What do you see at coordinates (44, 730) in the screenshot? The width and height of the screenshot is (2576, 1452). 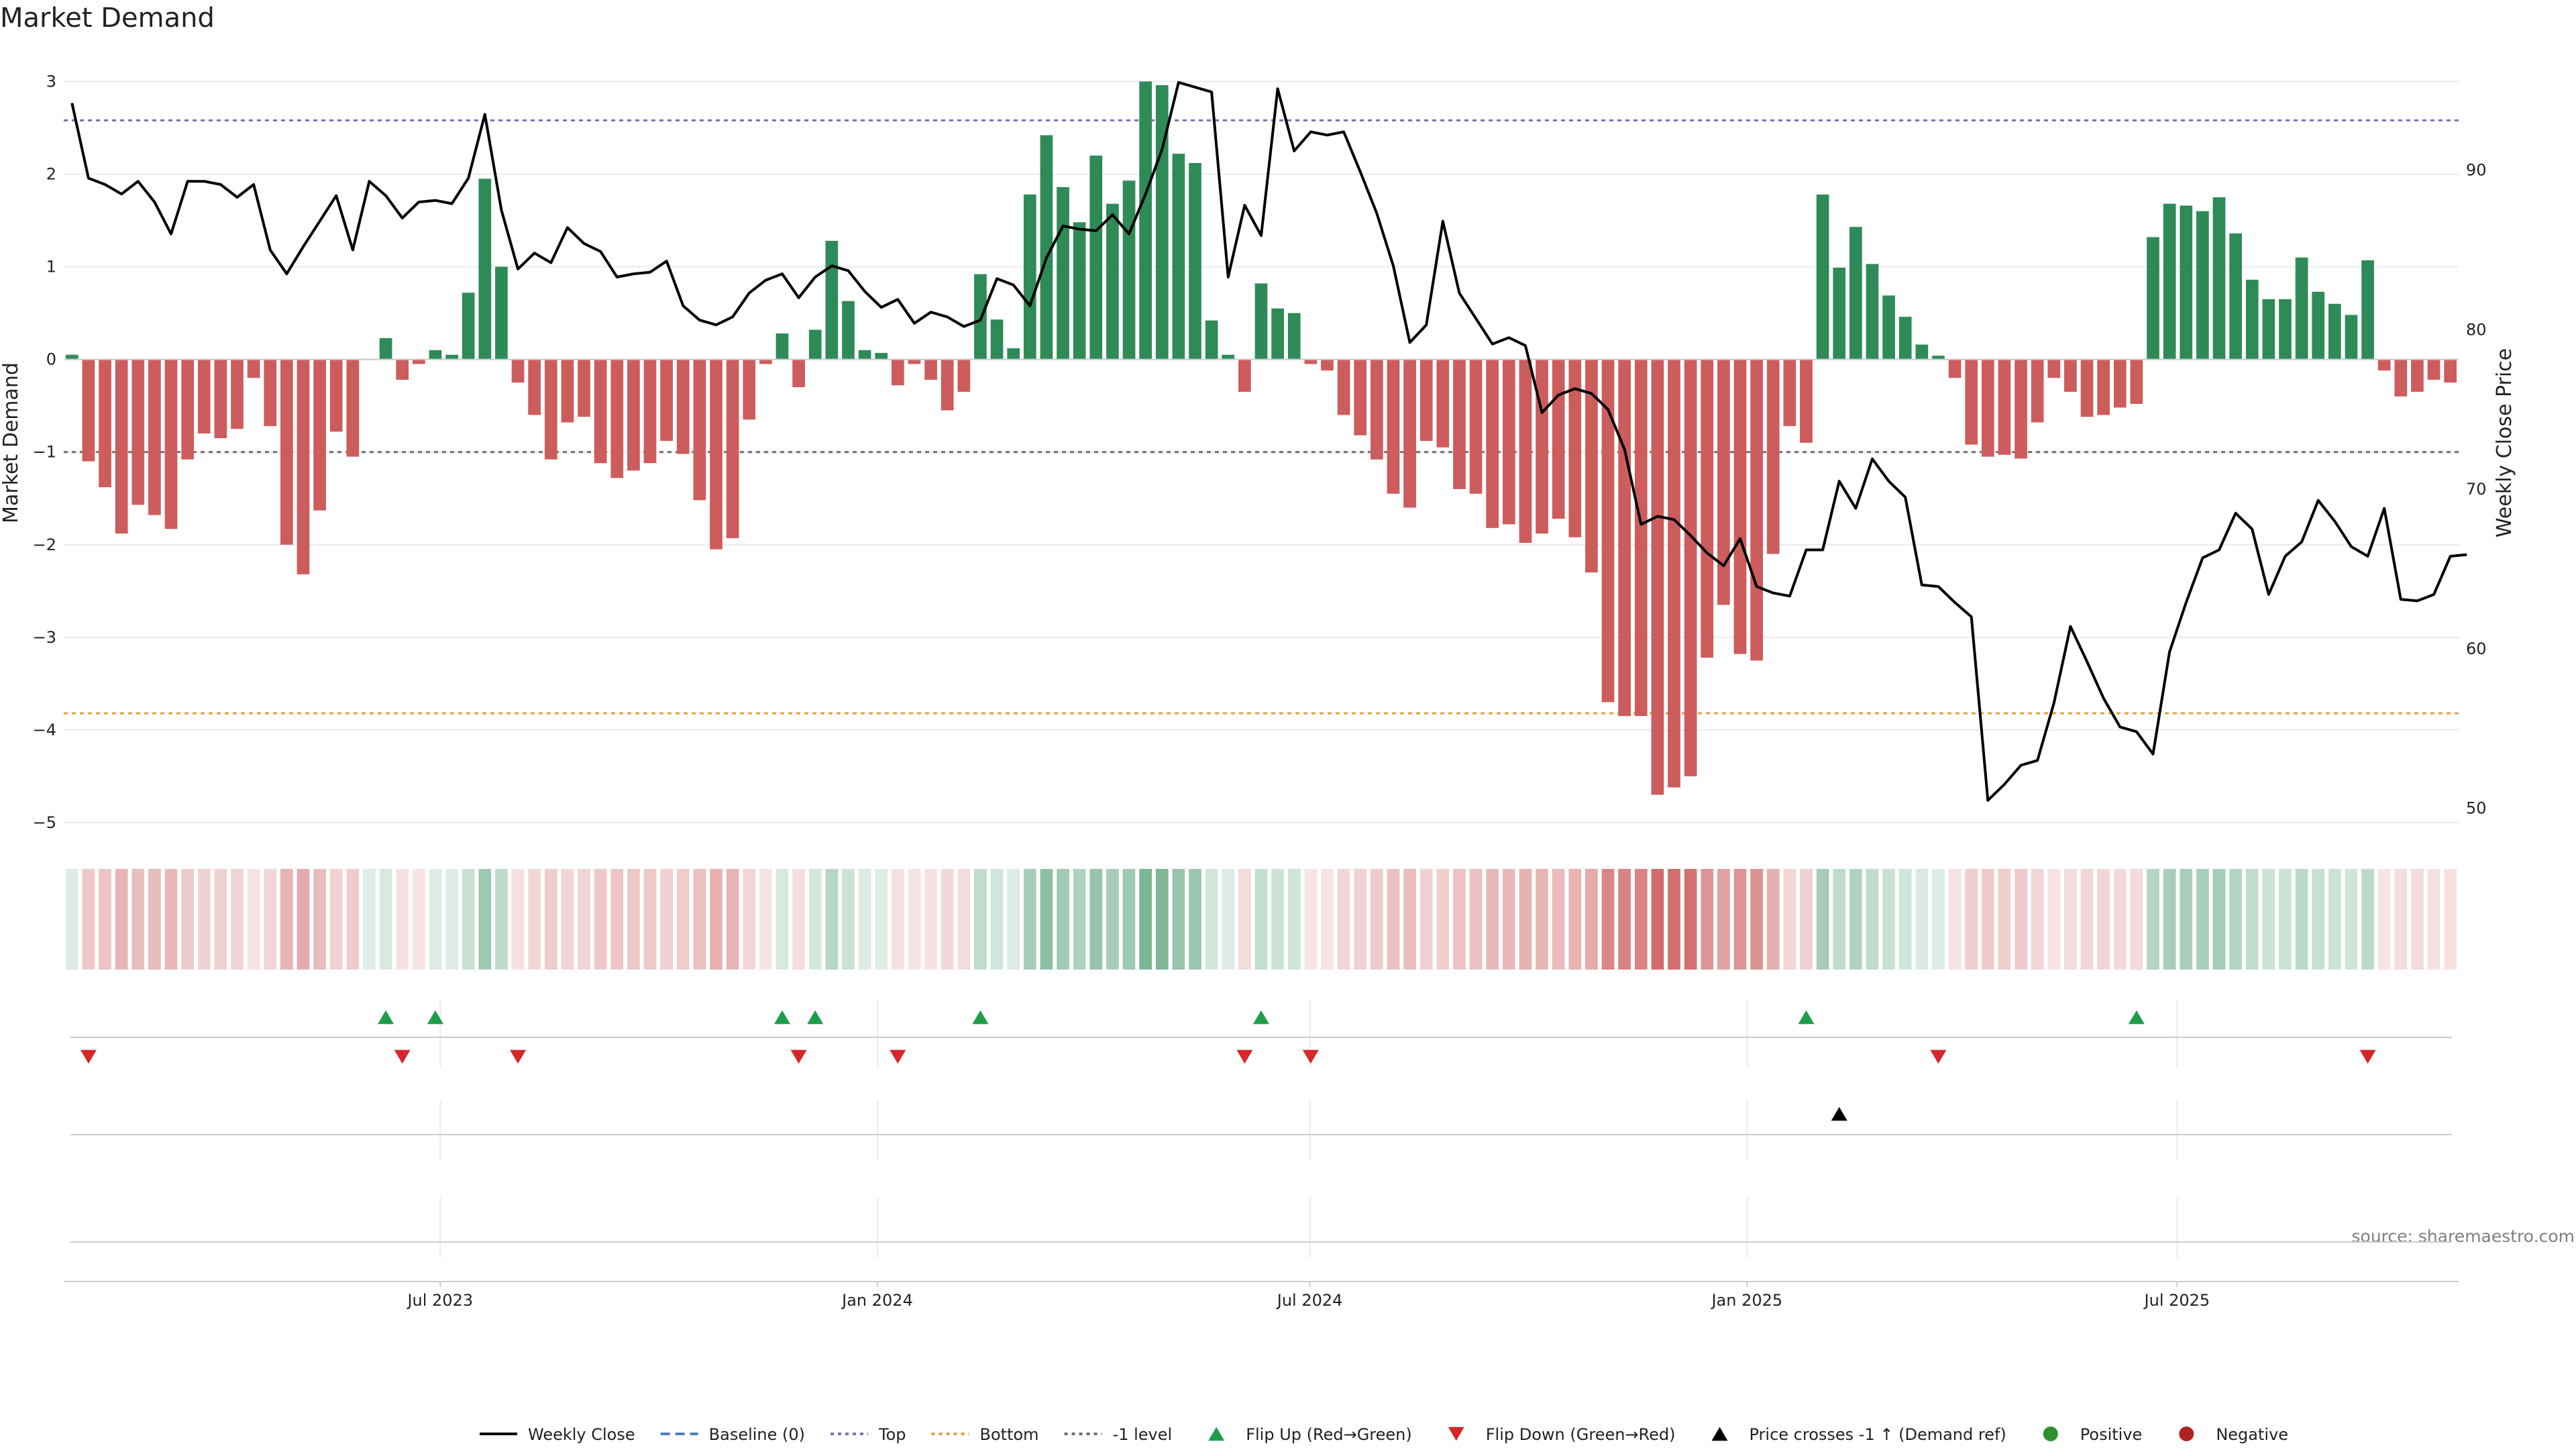 I see `y-tick-label-7: −4` at bounding box center [44, 730].